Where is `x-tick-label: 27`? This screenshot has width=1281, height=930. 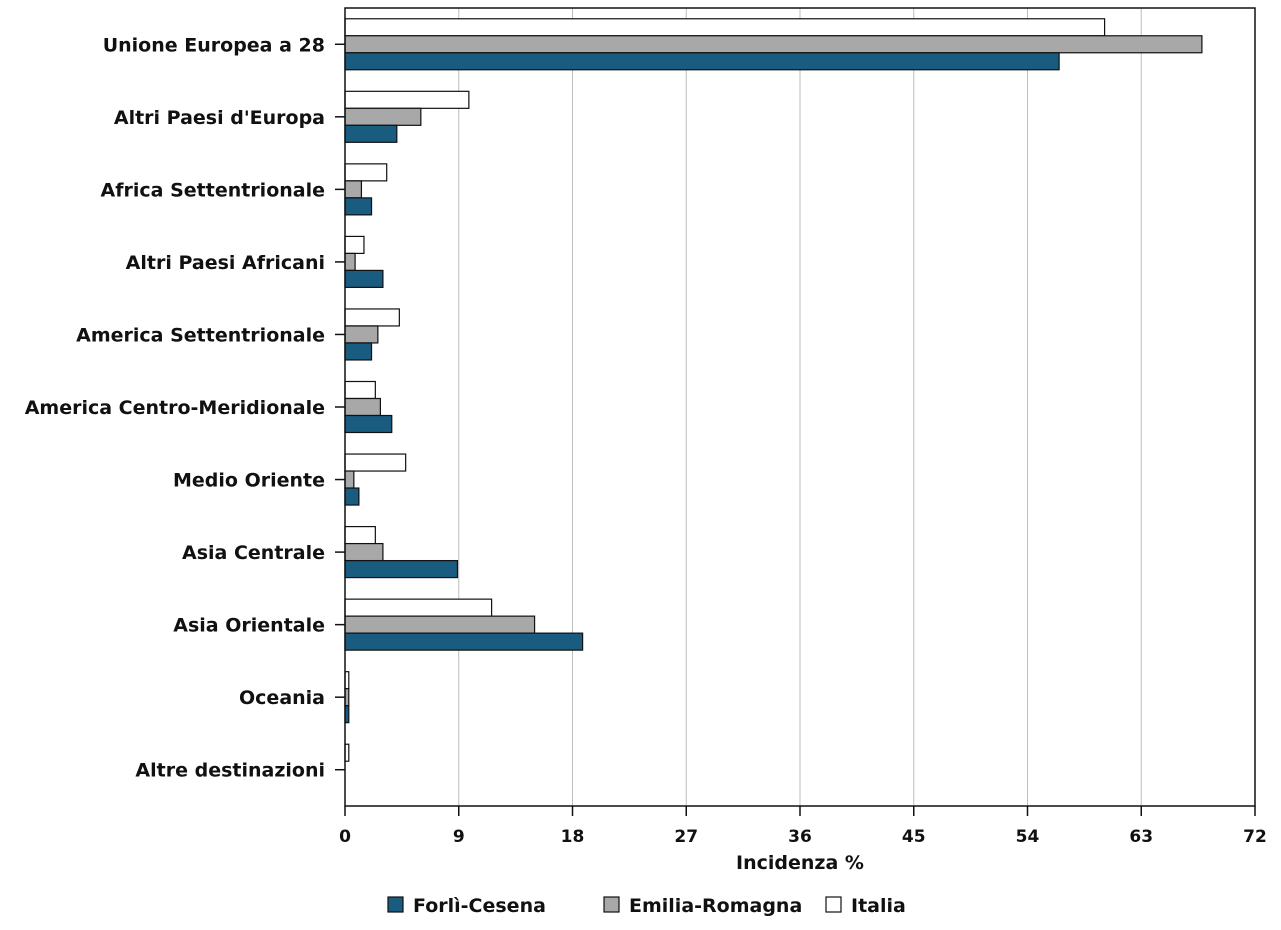 x-tick-label: 27 is located at coordinates (686, 837).